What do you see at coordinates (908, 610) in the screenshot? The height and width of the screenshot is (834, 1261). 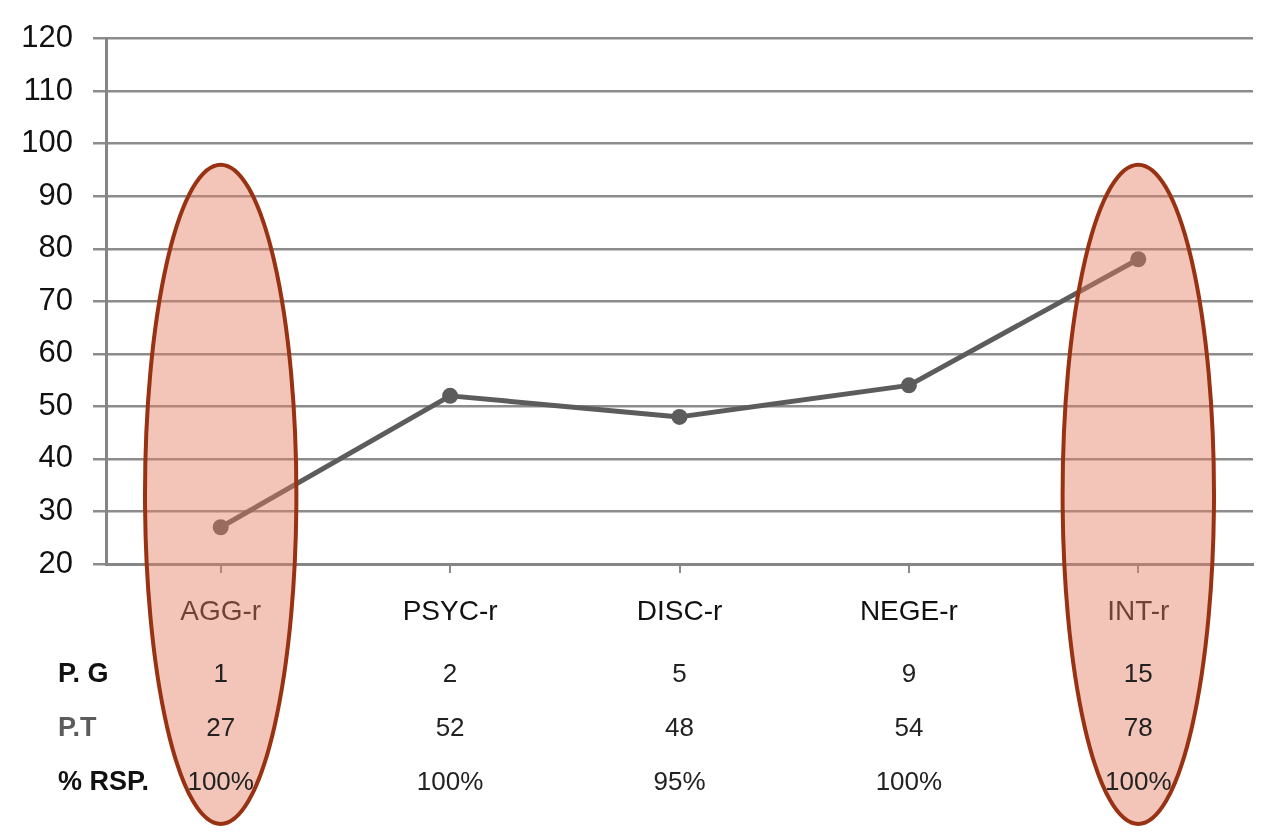 I see `x-tick-label: NEGE-r` at bounding box center [908, 610].